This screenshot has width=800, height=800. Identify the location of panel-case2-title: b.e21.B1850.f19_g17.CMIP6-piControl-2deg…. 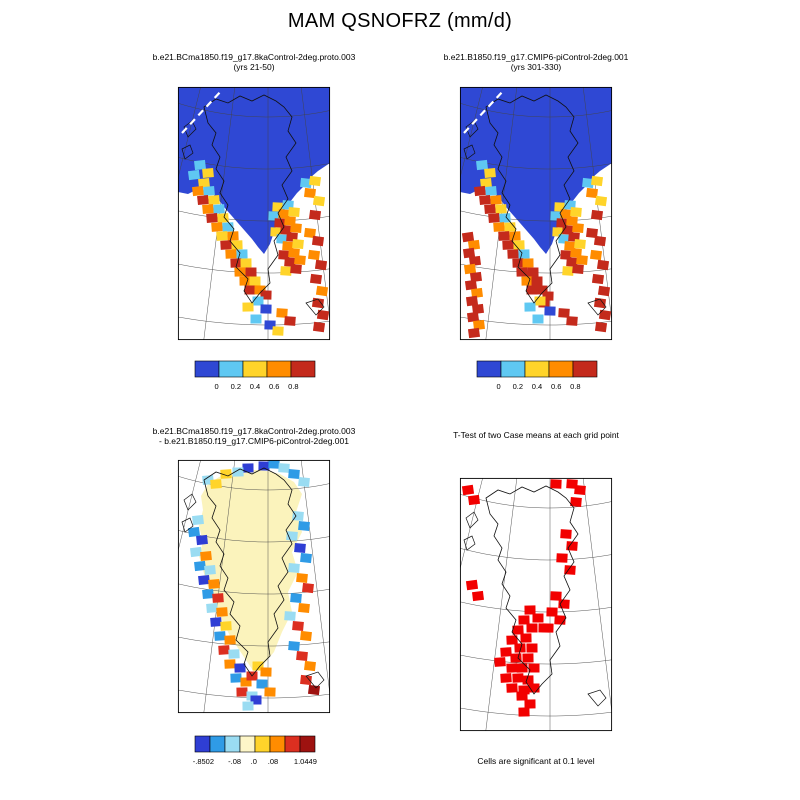
(536, 62).